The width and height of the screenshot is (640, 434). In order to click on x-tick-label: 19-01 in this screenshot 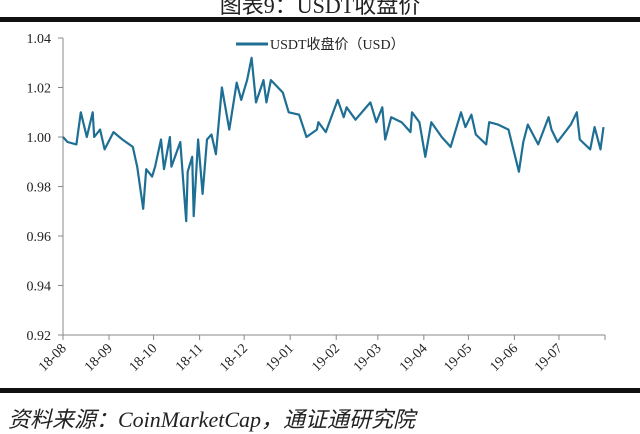, I will do `click(280, 358)`.